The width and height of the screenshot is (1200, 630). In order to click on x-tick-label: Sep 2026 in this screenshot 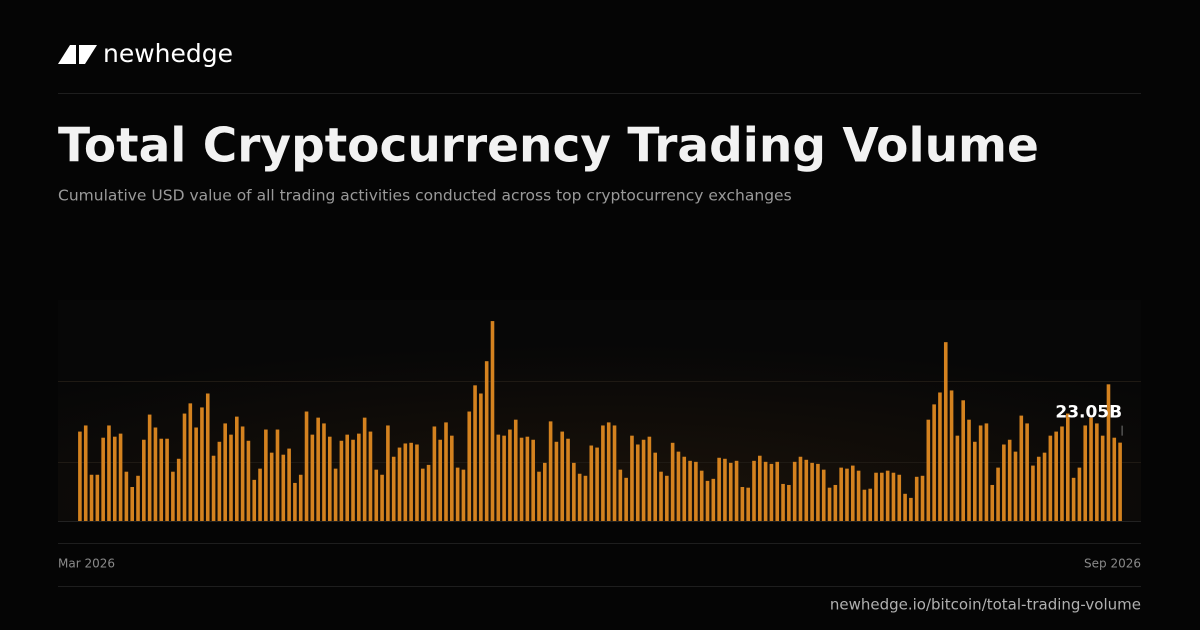, I will do `click(1112, 564)`.